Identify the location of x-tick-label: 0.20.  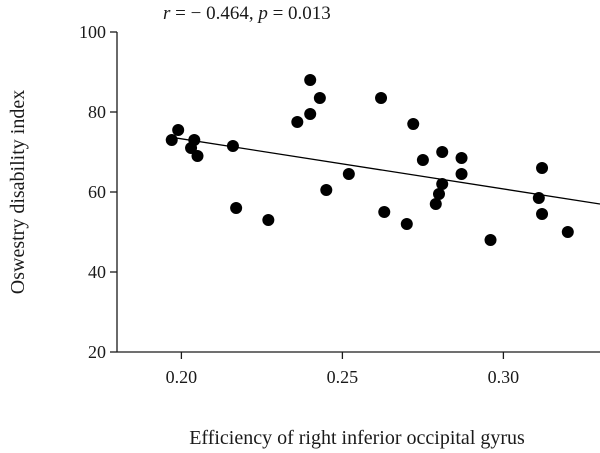
(182, 377).